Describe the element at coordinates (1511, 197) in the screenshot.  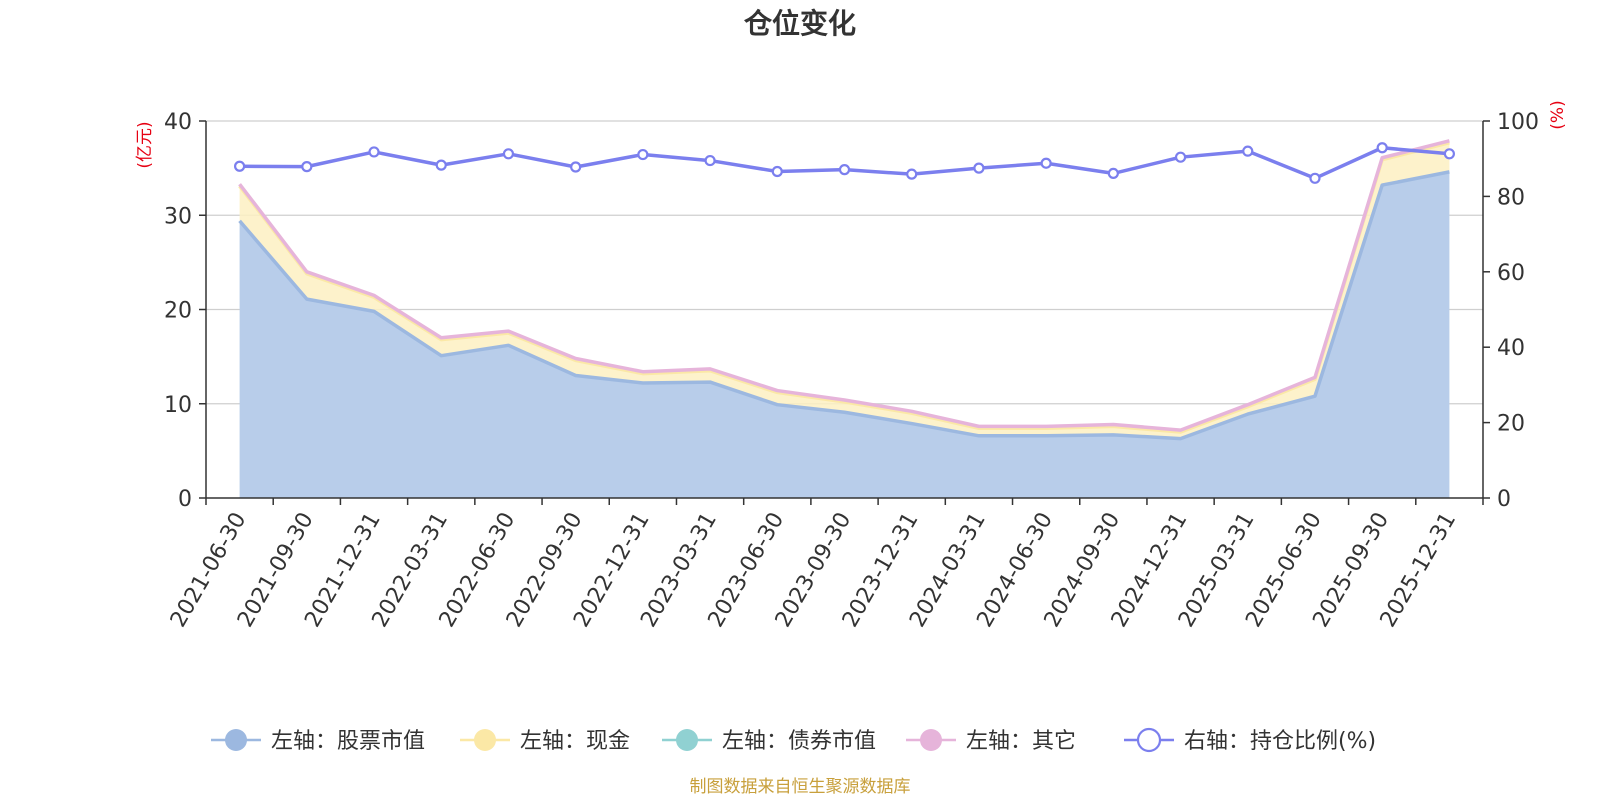
I see `right-axis-tick-label: 80` at that location.